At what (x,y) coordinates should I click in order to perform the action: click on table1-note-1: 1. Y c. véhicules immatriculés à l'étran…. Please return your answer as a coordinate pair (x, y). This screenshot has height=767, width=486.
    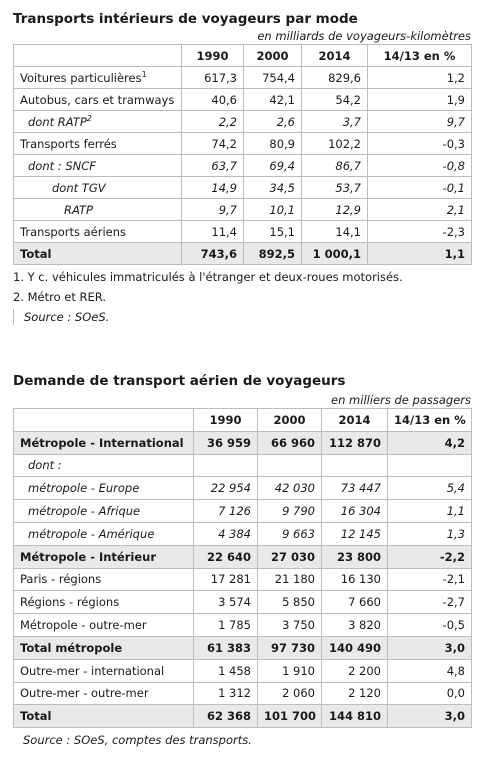
    Looking at the image, I should click on (208, 277).